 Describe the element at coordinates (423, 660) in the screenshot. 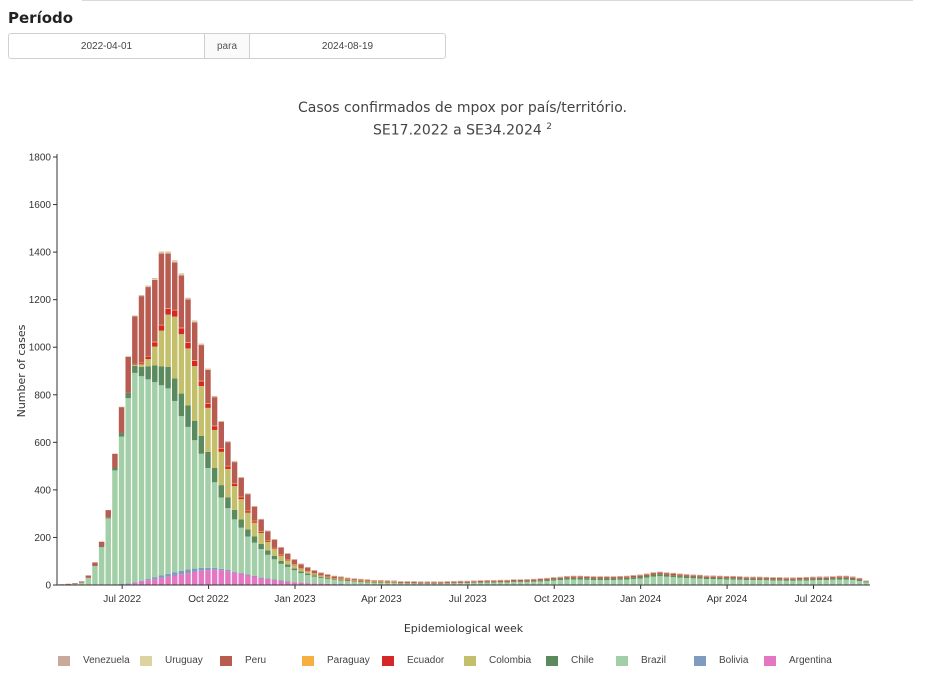

I see `legend-item-ecuador: Ecuador` at that location.